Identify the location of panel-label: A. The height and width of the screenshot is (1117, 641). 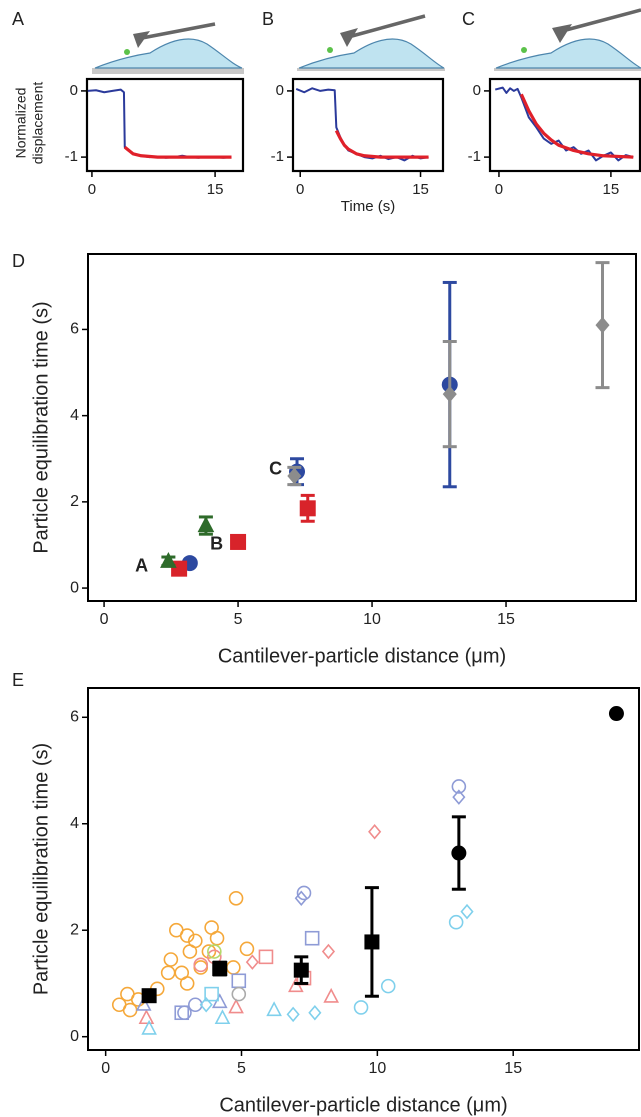
(18, 19).